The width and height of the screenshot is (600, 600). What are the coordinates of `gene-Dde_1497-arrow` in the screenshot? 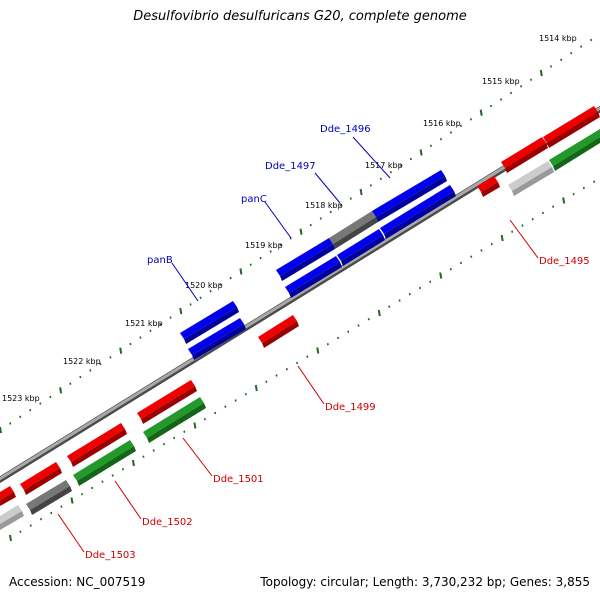 It's located at (353, 230).